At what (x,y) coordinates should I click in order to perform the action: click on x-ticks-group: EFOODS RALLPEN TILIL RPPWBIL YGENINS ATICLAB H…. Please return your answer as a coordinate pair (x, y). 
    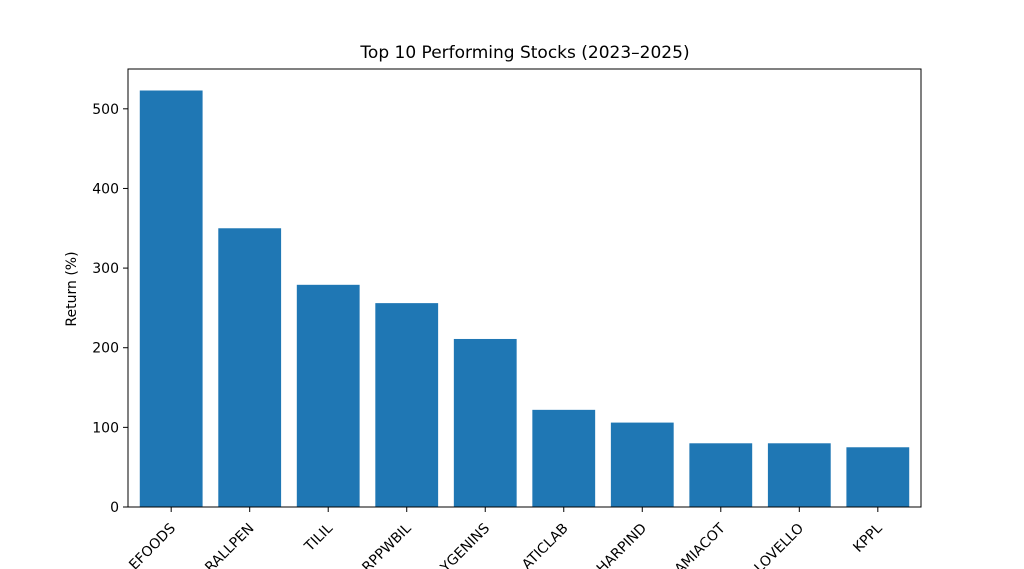
    Looking at the image, I should click on (506, 538).